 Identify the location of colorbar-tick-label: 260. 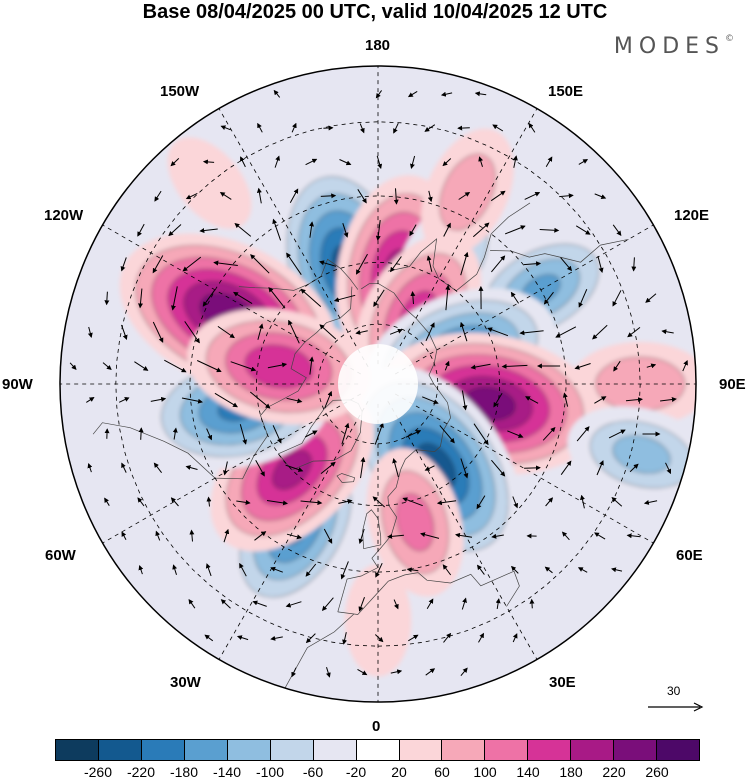
(657, 772).